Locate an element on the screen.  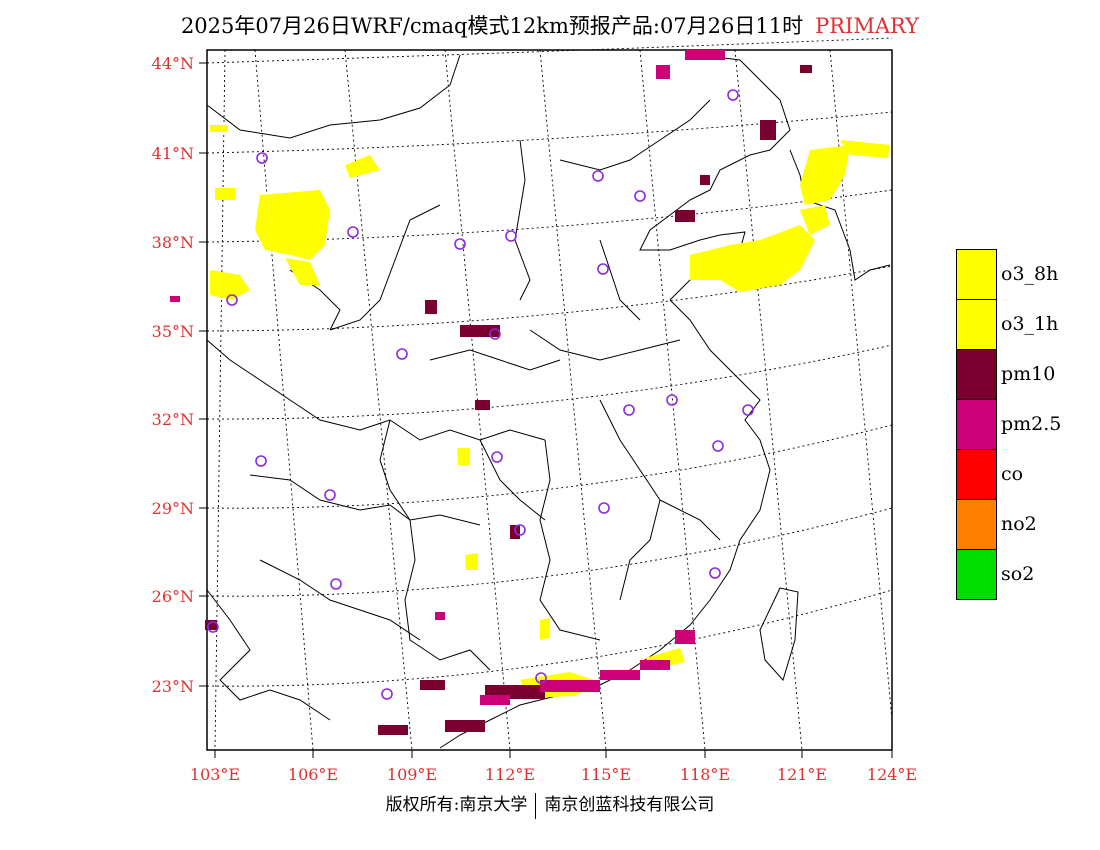
lon-label-103: 103°E is located at coordinates (215, 774).